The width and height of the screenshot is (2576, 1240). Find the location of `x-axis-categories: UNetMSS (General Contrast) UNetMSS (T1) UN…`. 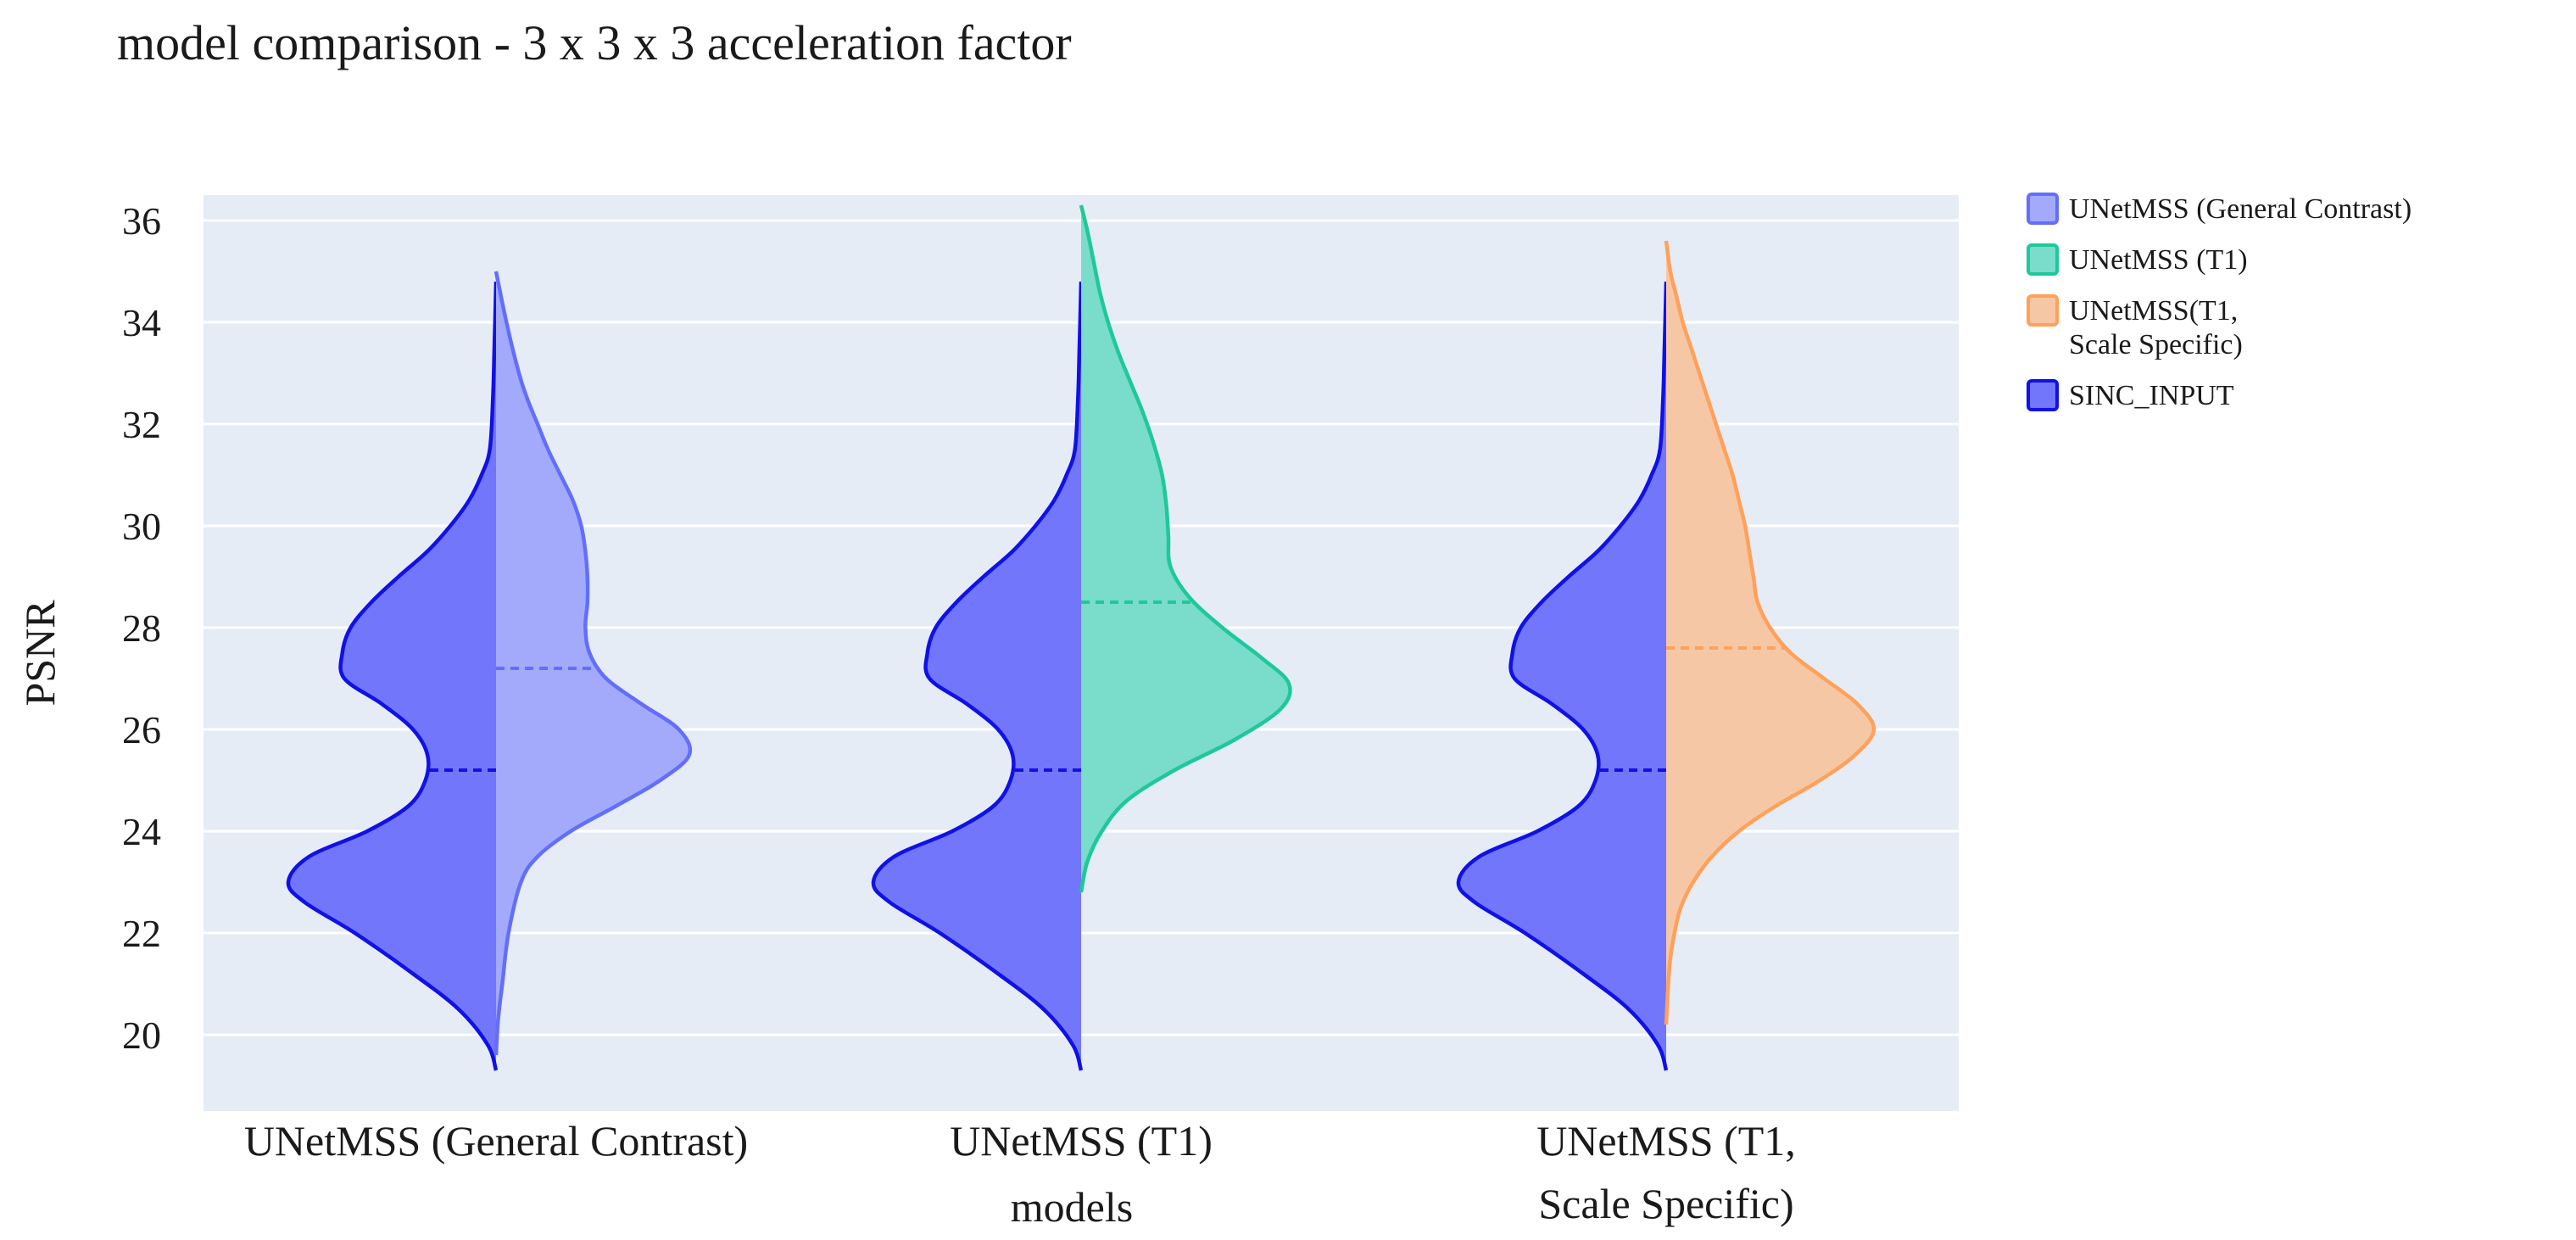

x-axis-categories: UNetMSS (General Contrast) UNetMSS (T1) UN… is located at coordinates (1020, 1172).